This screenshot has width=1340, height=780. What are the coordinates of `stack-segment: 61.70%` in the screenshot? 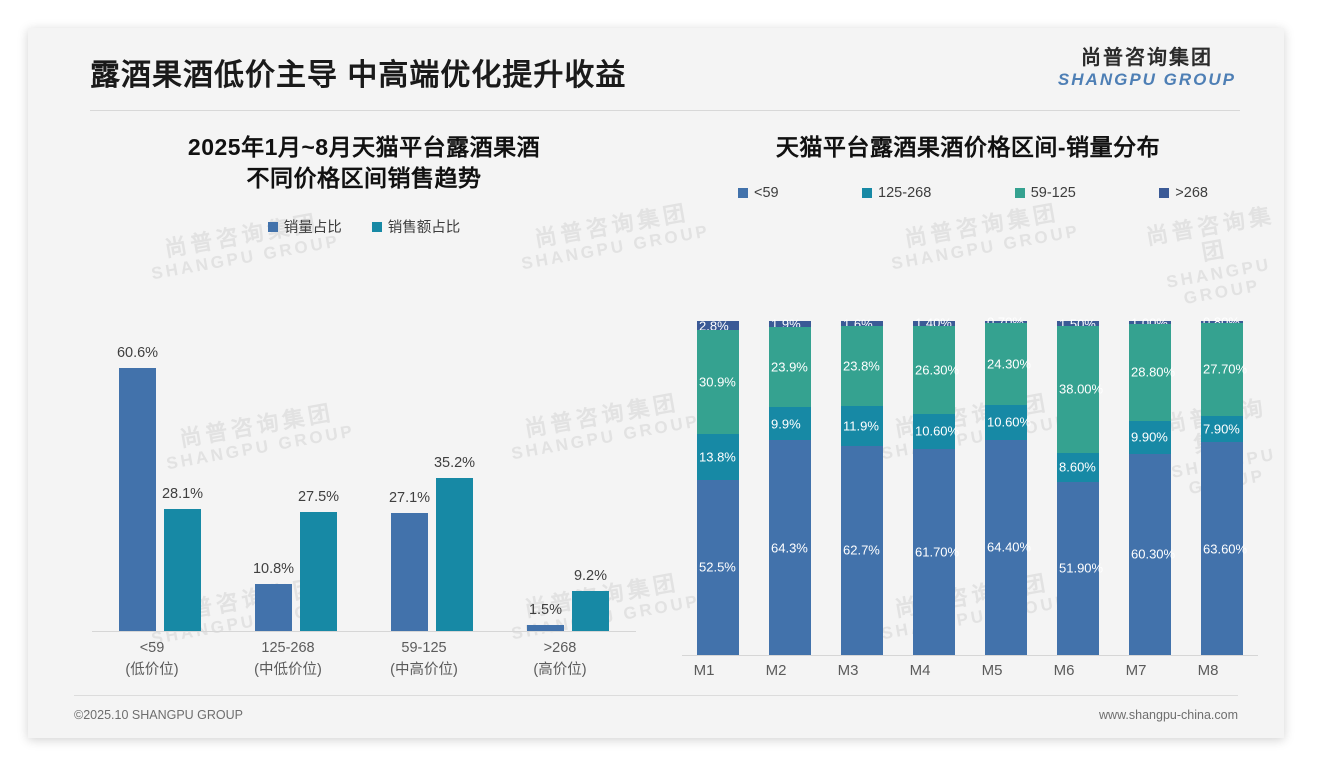 It's located at (936, 551).